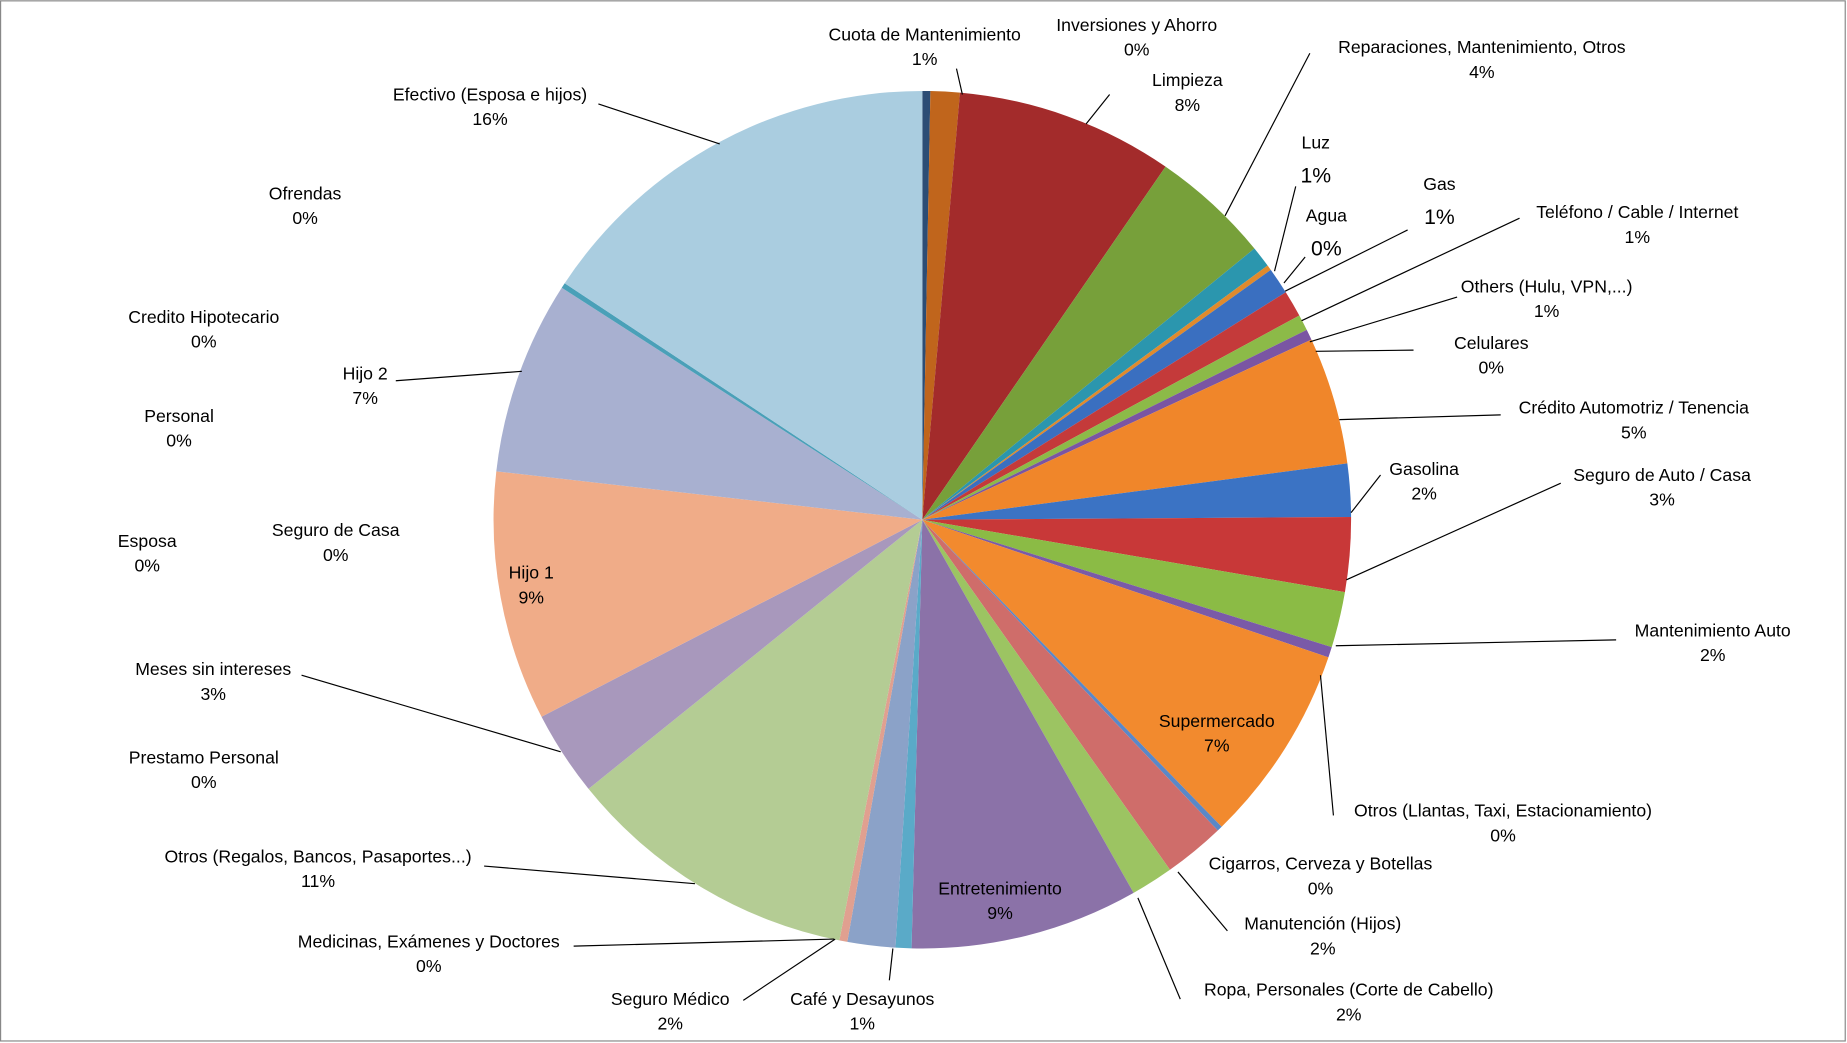 This screenshot has width=1847, height=1043. I want to click on slice-label: Hijo 2, so click(365, 374).